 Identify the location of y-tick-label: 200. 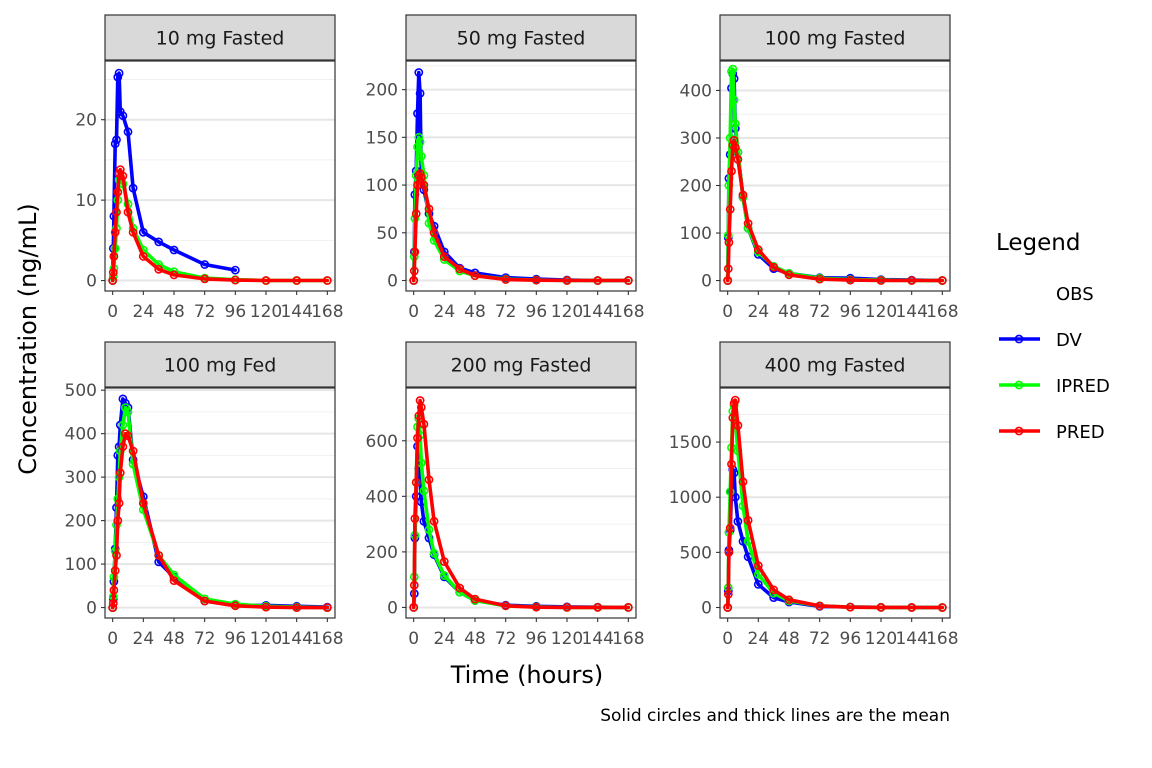
(81, 522).